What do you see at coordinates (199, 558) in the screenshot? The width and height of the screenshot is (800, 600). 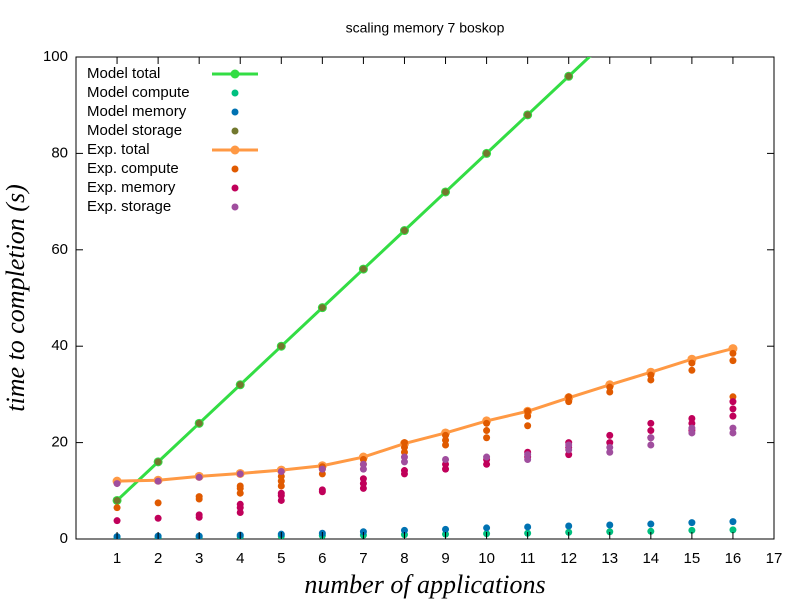 I see `x-tick-label: 3` at bounding box center [199, 558].